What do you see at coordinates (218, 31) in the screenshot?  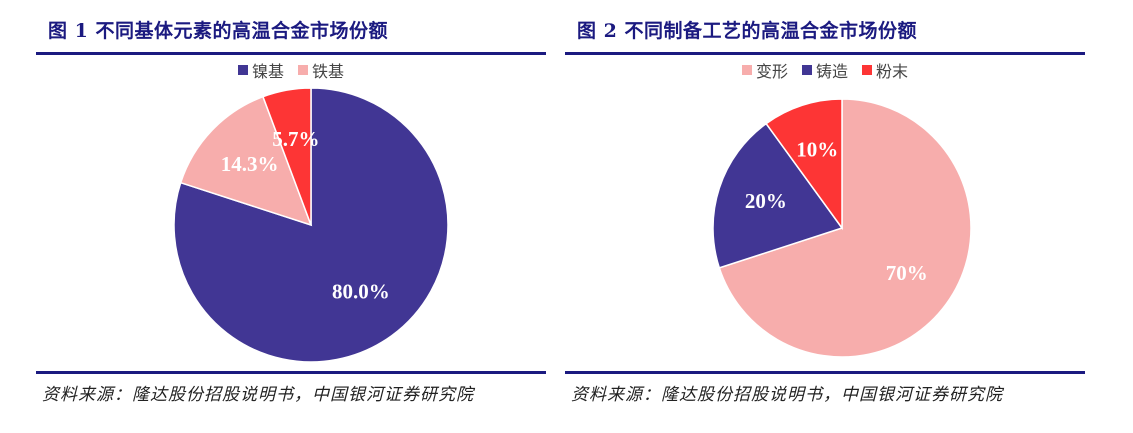 I see `chart-title-1: 图 1 不同基体元素的高温合金市场份额` at bounding box center [218, 31].